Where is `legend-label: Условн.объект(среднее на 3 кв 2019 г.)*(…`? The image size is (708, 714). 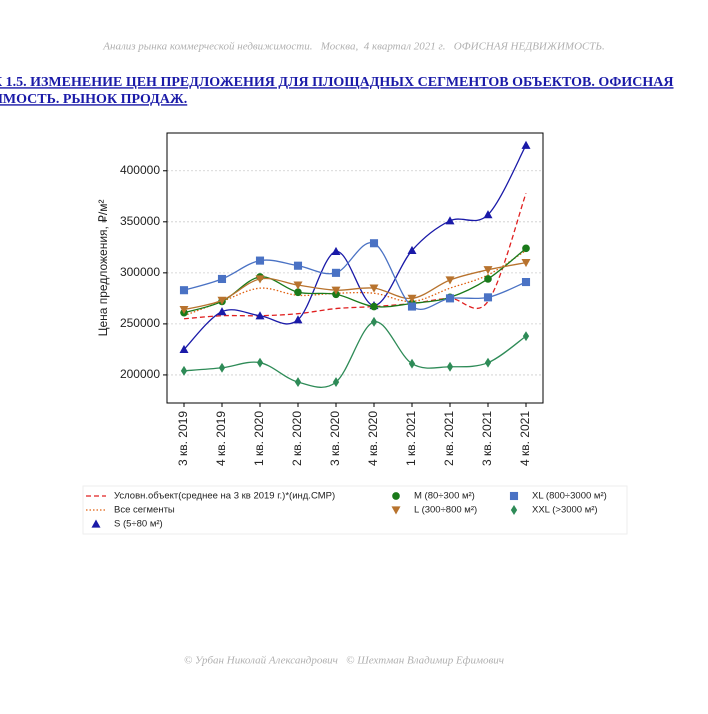
legend-label: Условн.объект(среднее на 3 кв 2019 г.)*(… is located at coordinates (224, 496).